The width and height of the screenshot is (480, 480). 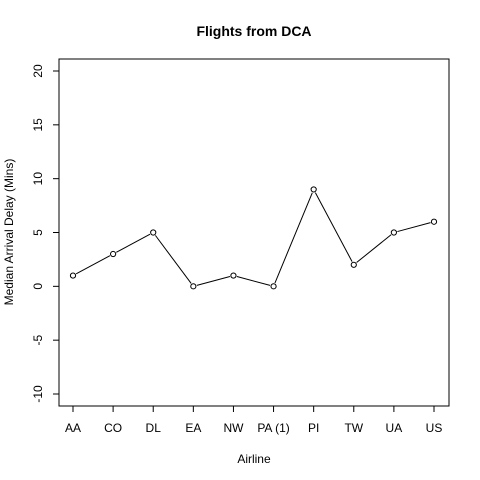 I want to click on x-axis-label: Airline, so click(x=254, y=459).